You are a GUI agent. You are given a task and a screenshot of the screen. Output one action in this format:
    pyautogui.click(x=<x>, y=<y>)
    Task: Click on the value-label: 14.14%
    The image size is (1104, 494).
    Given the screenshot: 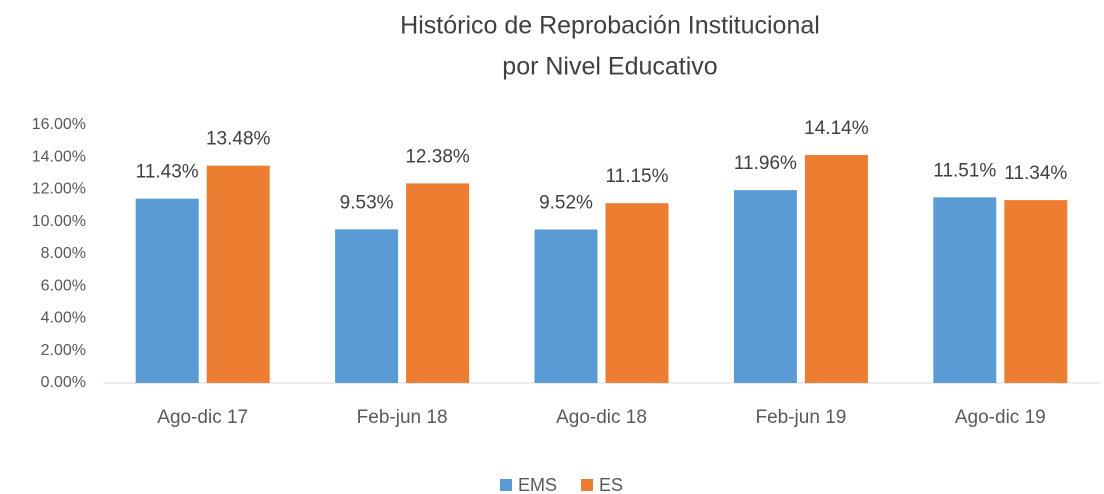 What is the action you would take?
    pyautogui.click(x=836, y=128)
    